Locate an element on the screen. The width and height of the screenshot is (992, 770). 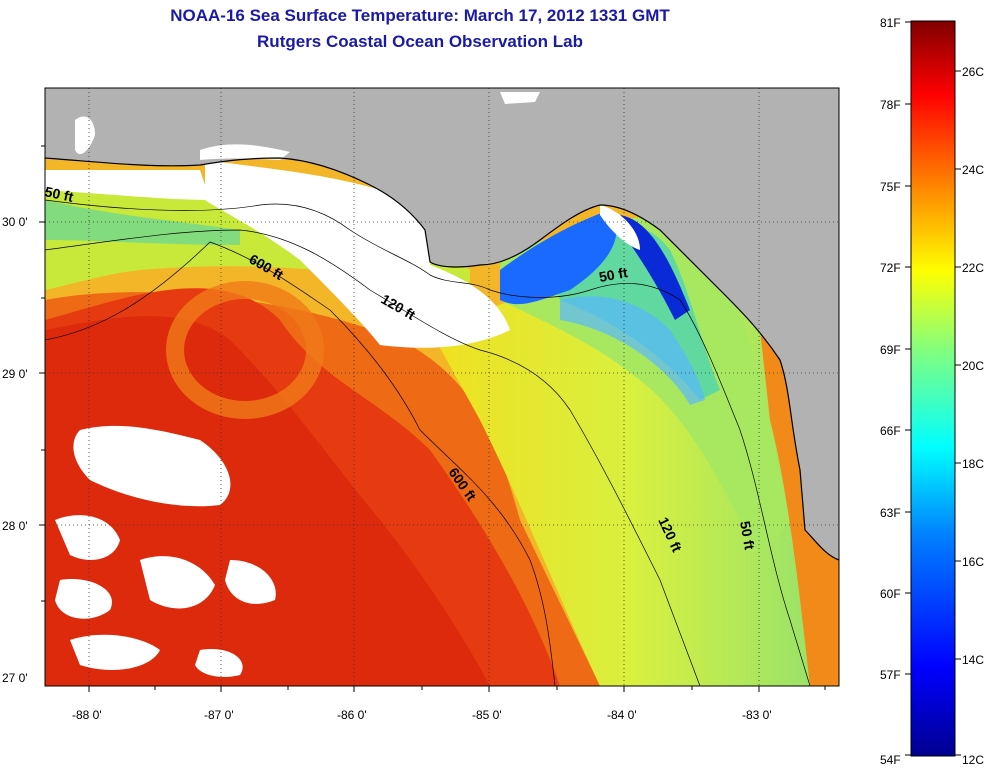
colorbar-f-label: 78F is located at coordinates (890, 105).